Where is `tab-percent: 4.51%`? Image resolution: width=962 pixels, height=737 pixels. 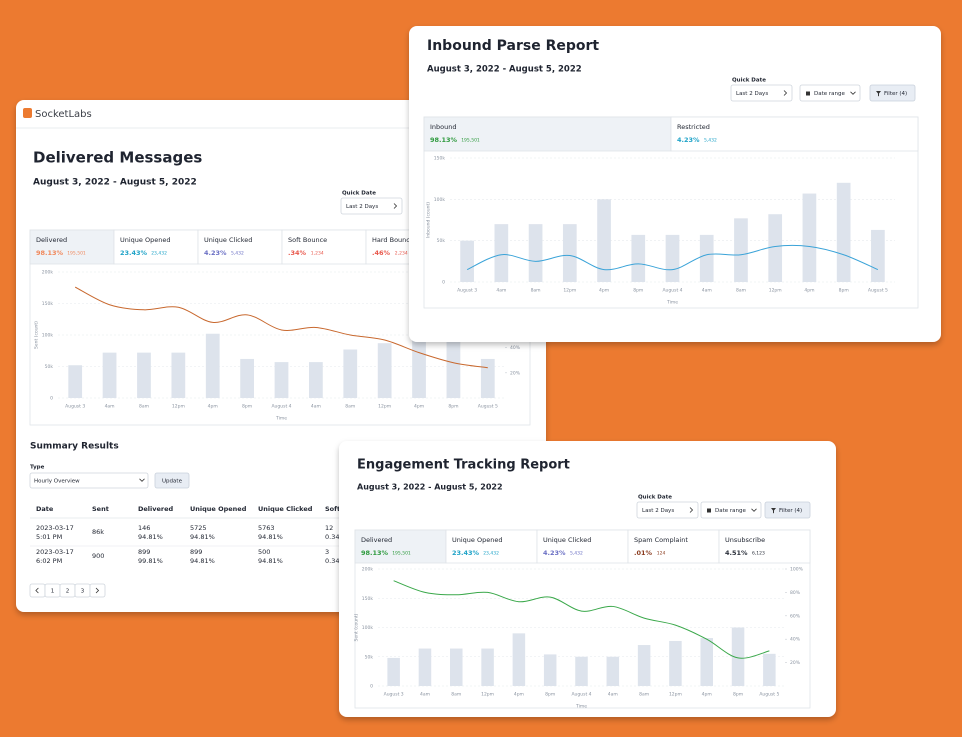
tab-percent: 4.51% is located at coordinates (736, 553).